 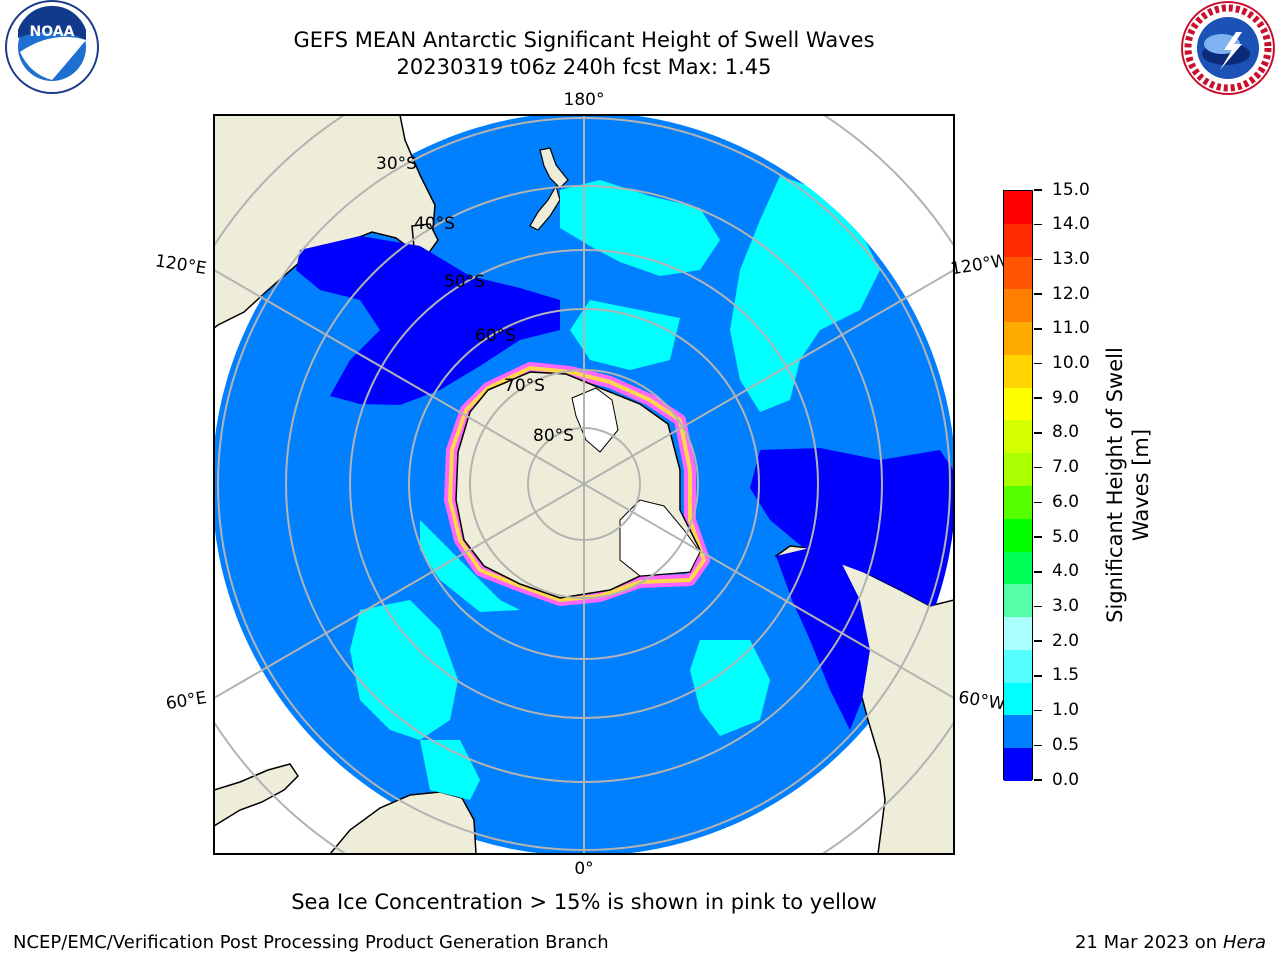 I want to click on new-zealand-south, so click(x=545, y=207).